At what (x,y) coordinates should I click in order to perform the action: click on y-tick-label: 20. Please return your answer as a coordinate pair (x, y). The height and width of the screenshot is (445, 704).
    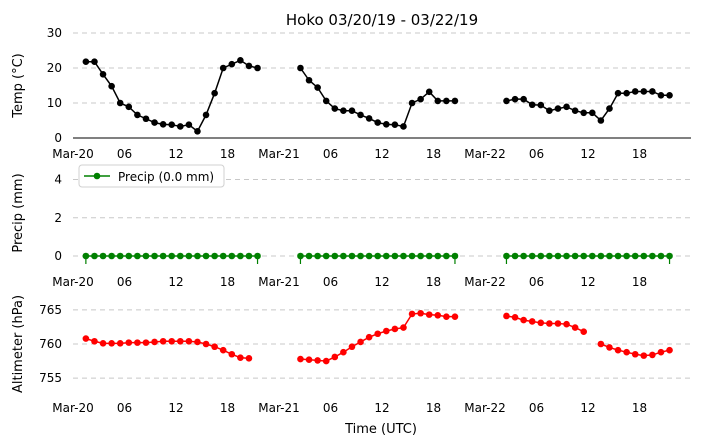
    Looking at the image, I should click on (54, 68).